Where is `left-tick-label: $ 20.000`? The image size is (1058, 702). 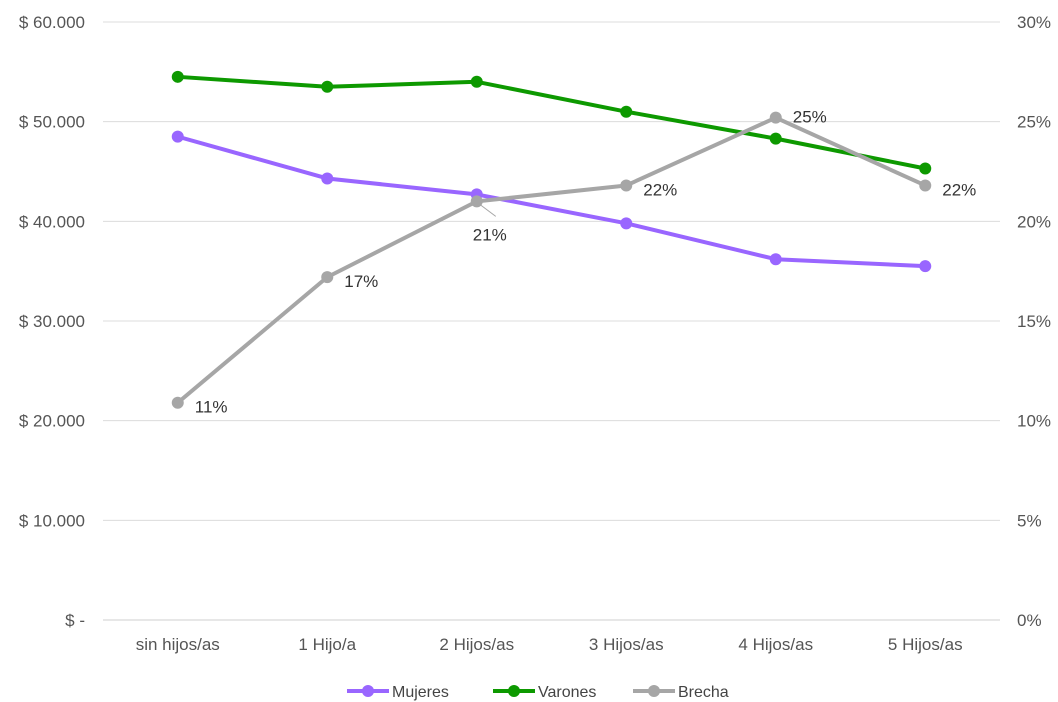
left-tick-label: $ 20.000 is located at coordinates (52, 421).